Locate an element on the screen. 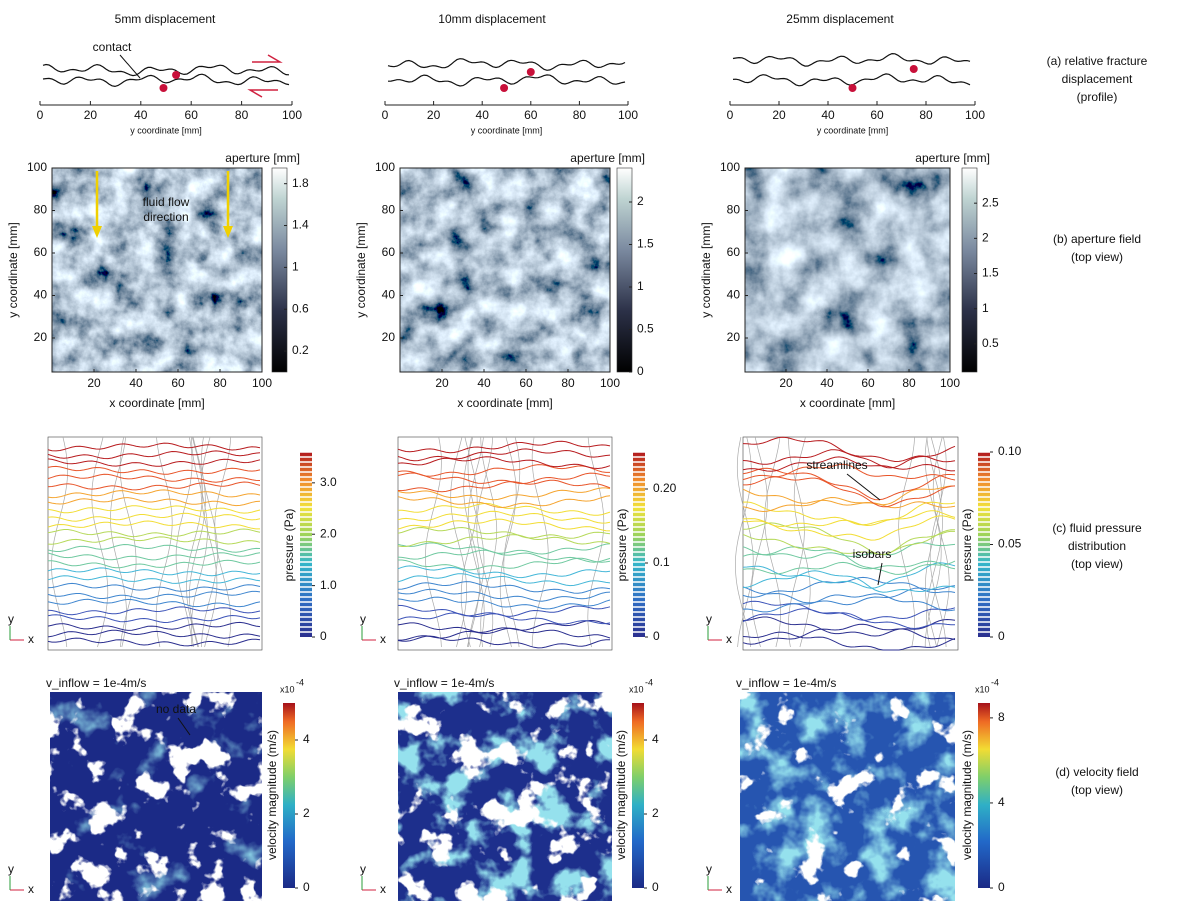  colorbar-scale-exp: -4 is located at coordinates (649, 682).